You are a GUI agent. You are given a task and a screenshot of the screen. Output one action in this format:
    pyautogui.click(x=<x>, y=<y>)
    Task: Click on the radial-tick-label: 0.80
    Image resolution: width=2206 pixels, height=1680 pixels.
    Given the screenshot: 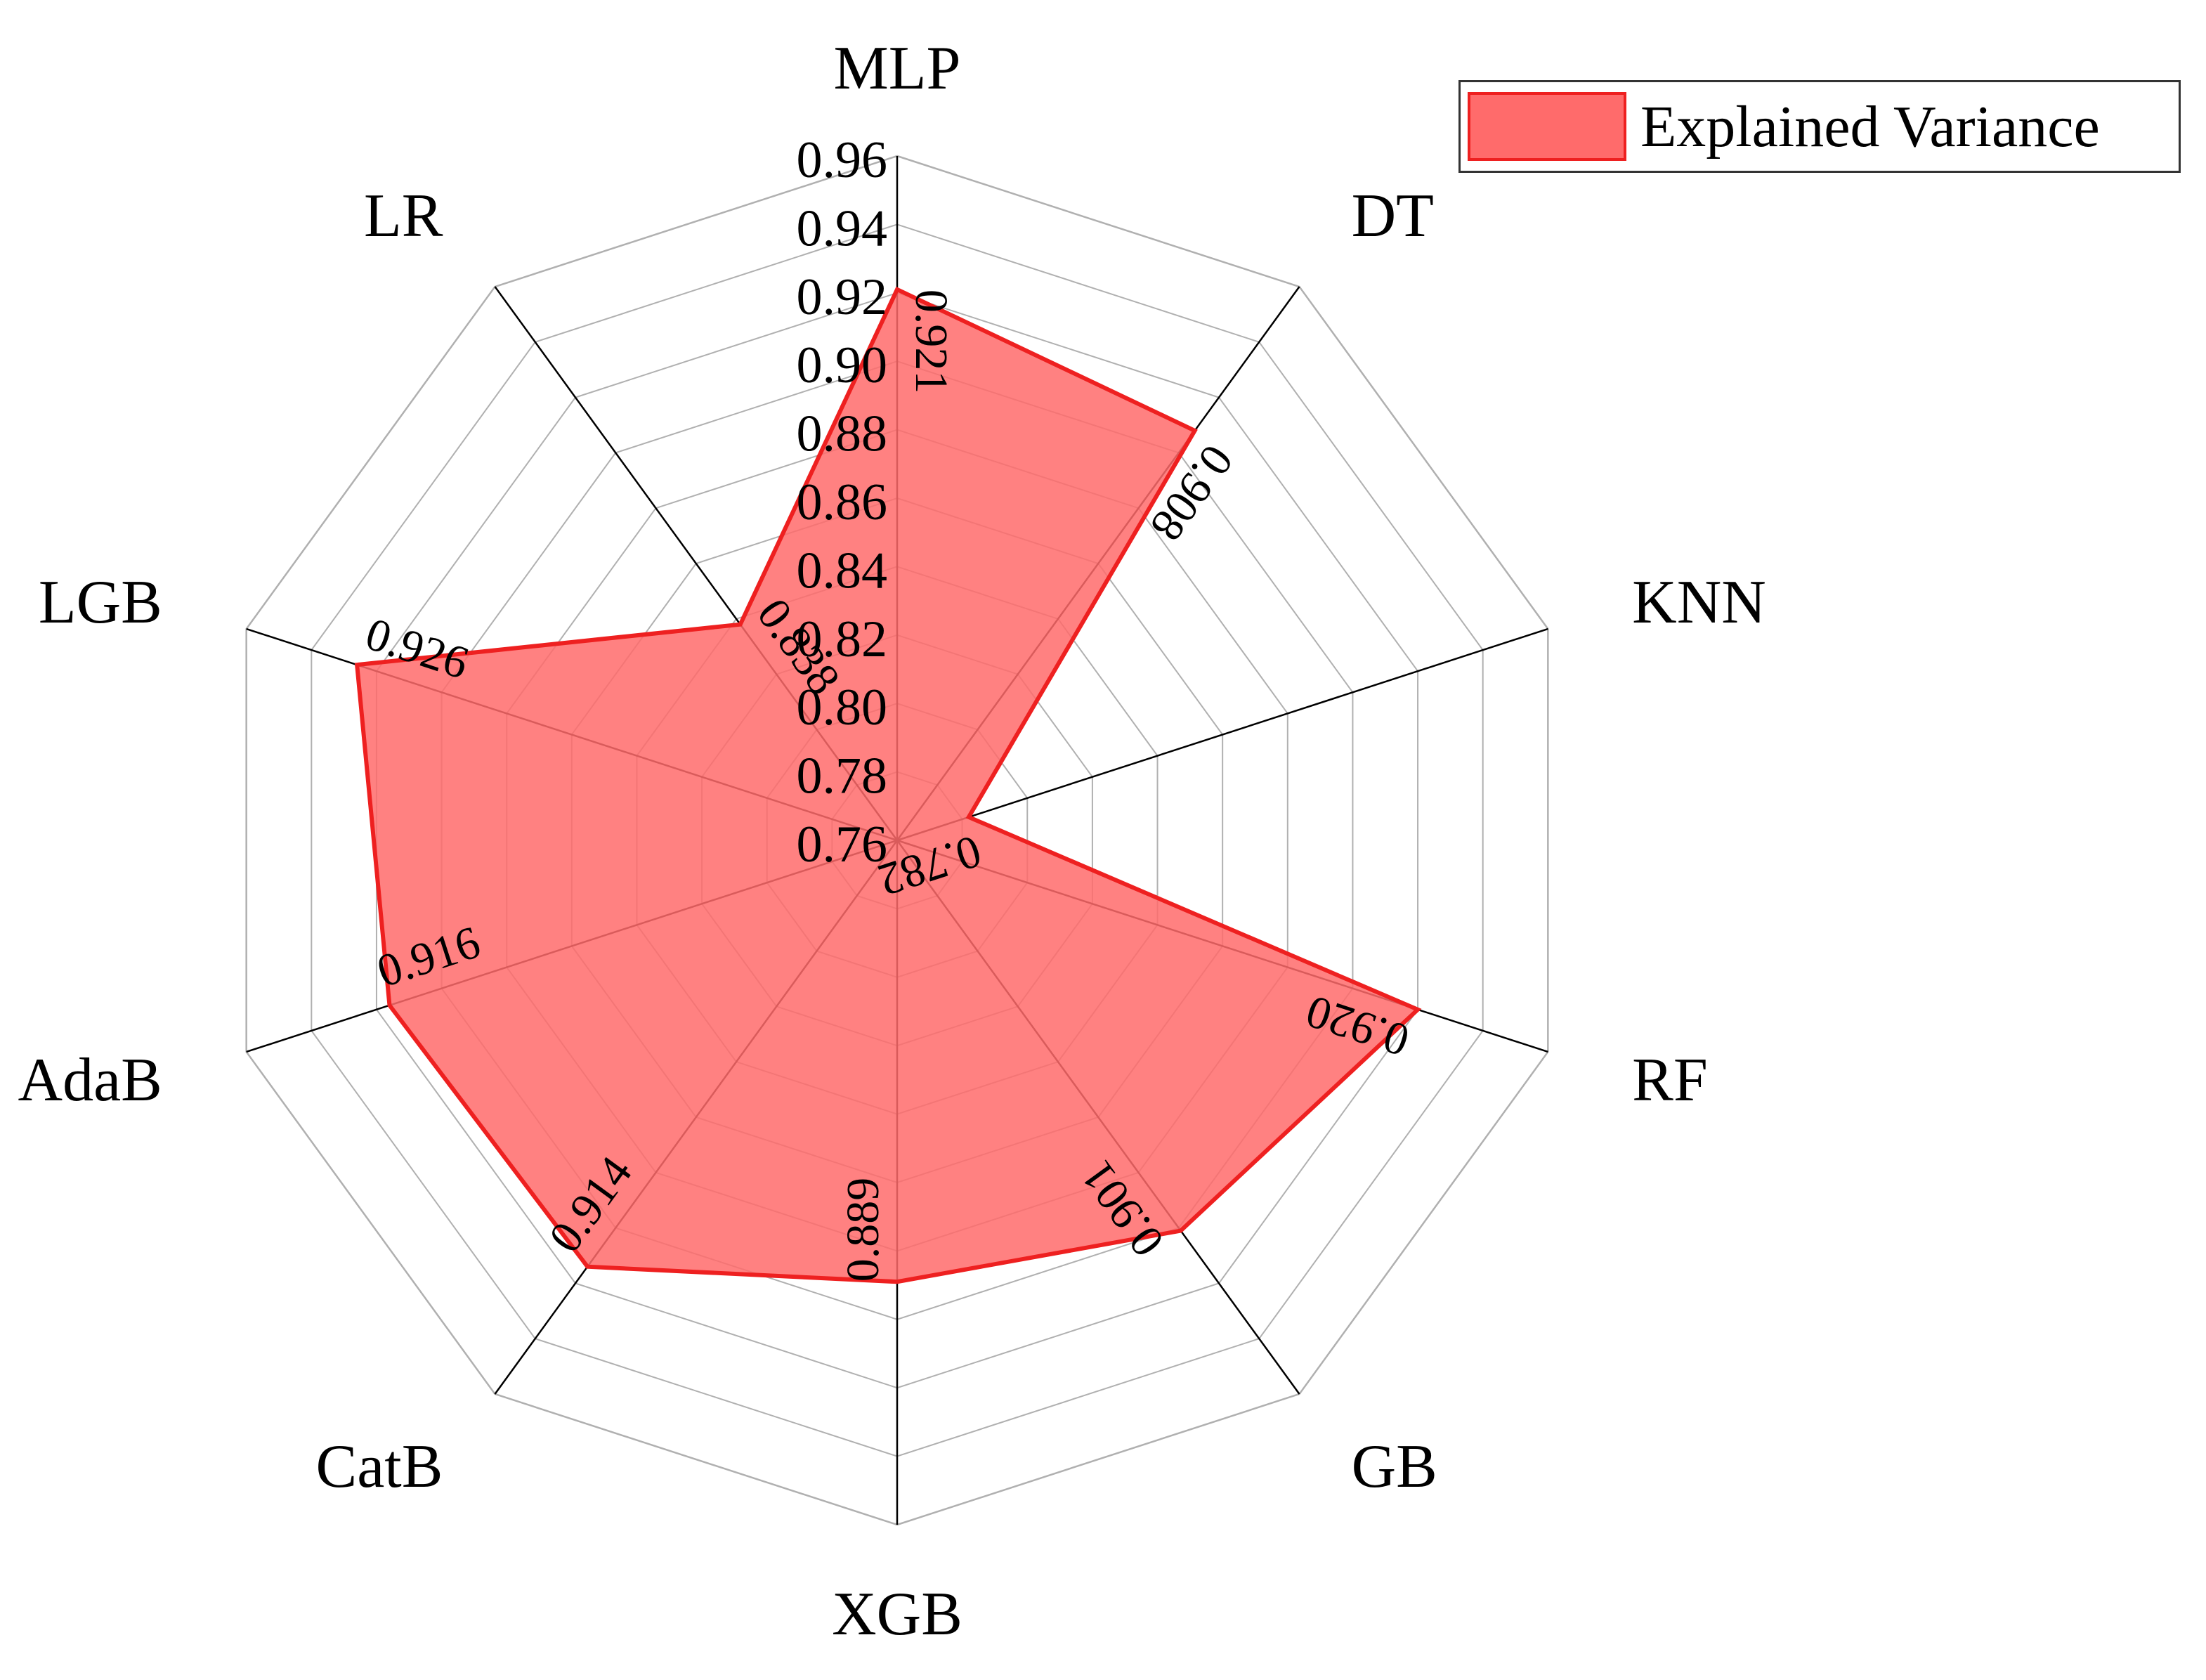 What is the action you would take?
    pyautogui.click(x=842, y=707)
    